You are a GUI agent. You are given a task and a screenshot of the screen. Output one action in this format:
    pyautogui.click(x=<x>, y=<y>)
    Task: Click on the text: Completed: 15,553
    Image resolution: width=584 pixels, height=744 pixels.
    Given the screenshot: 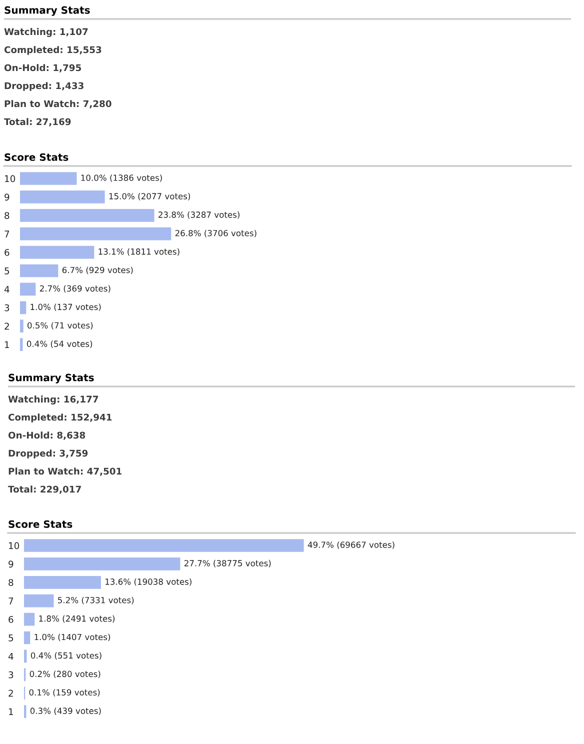 What is the action you would take?
    pyautogui.click(x=53, y=50)
    